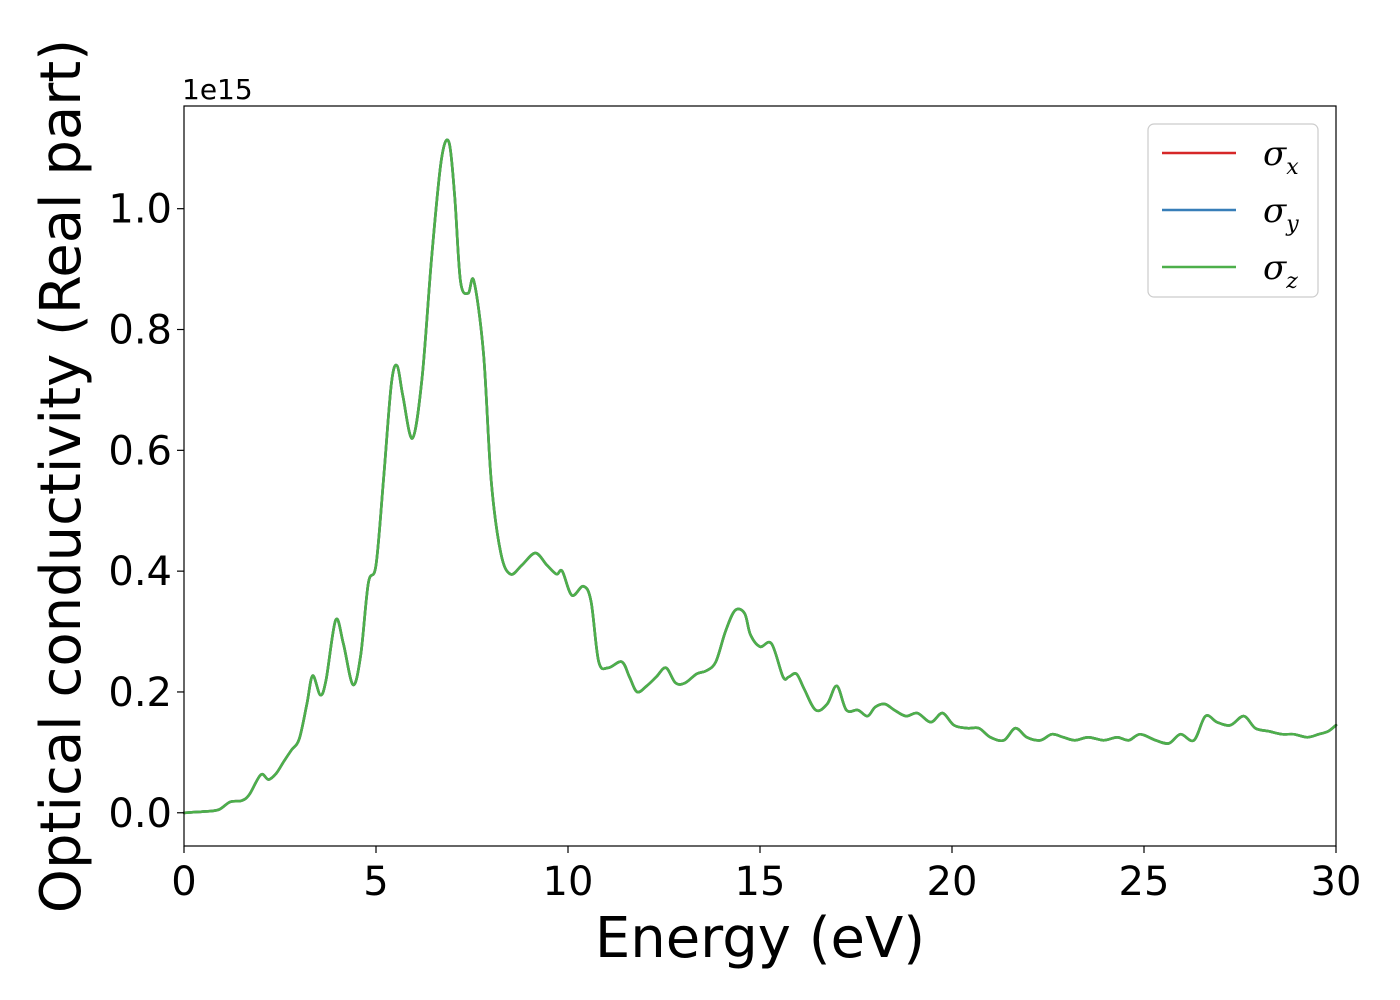  Describe the element at coordinates (568, 882) in the screenshot. I see `x-tick-label: 10` at that location.